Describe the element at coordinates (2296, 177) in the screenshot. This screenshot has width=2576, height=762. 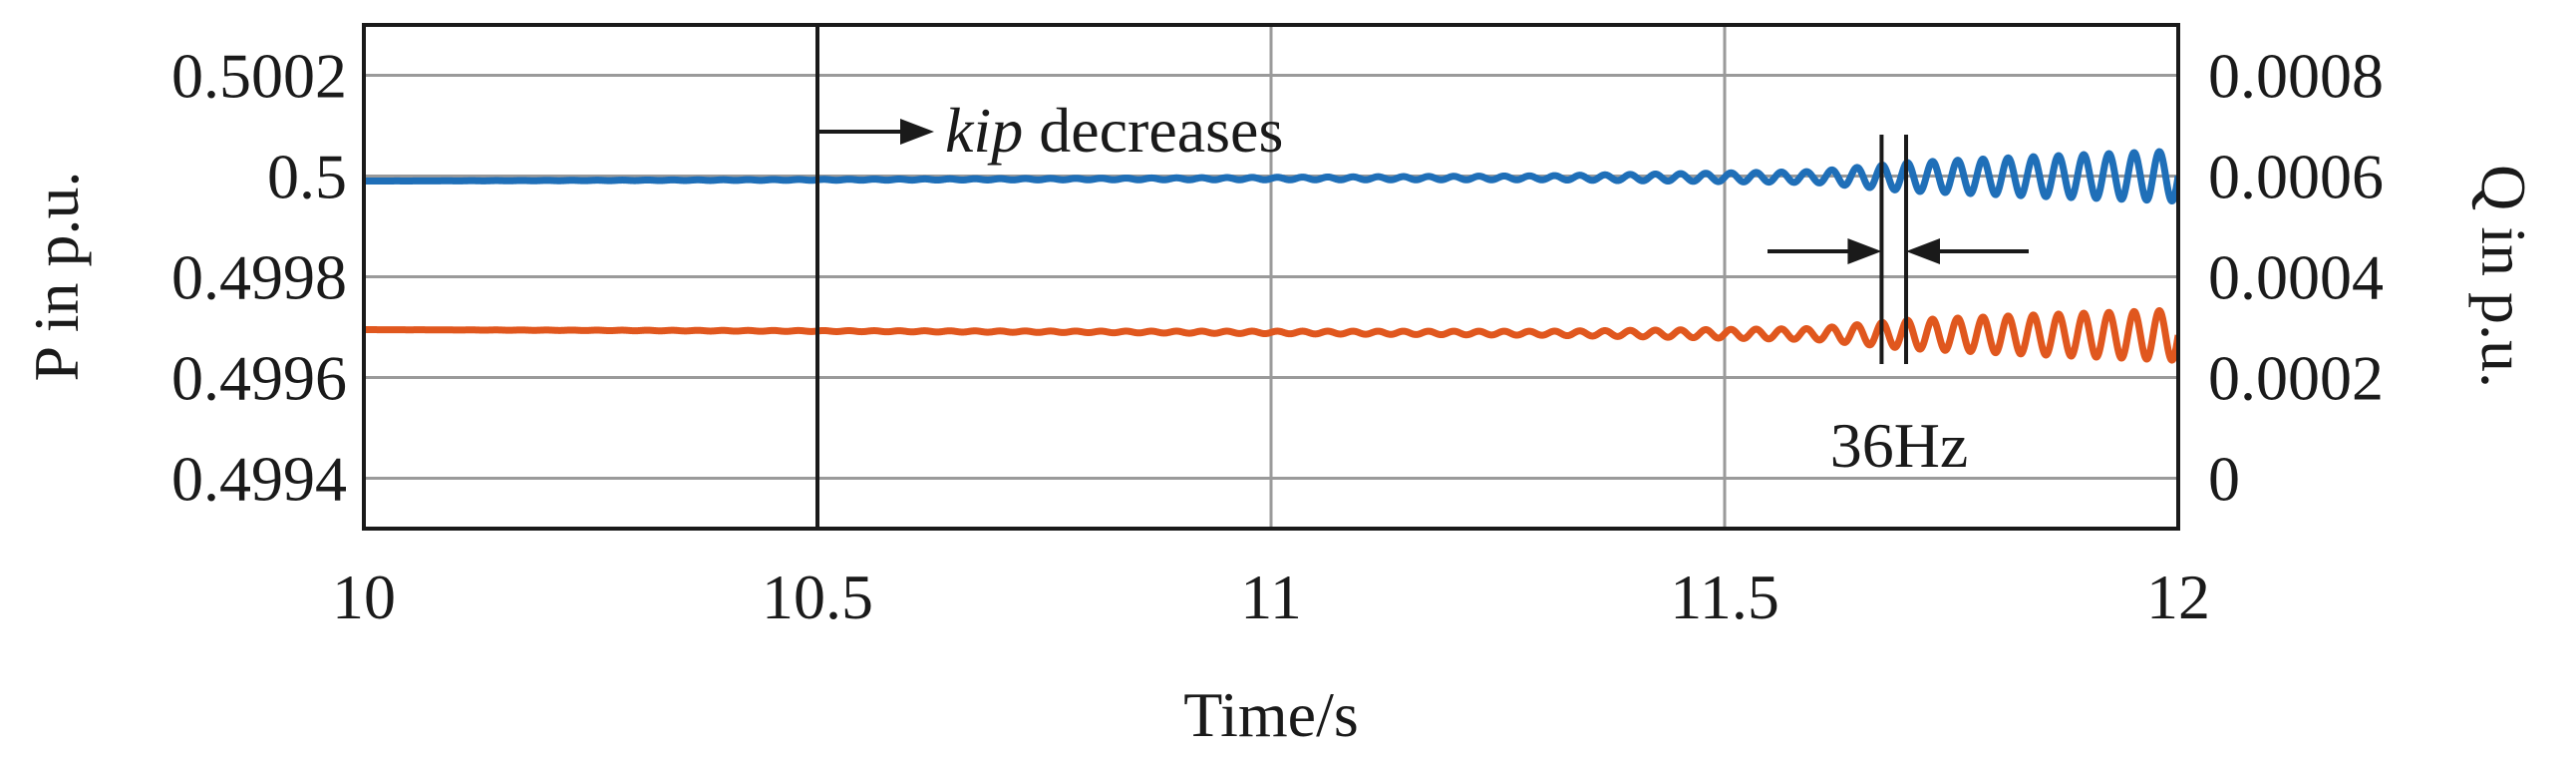
I see `y-tick-label-right: 0.0006` at that location.